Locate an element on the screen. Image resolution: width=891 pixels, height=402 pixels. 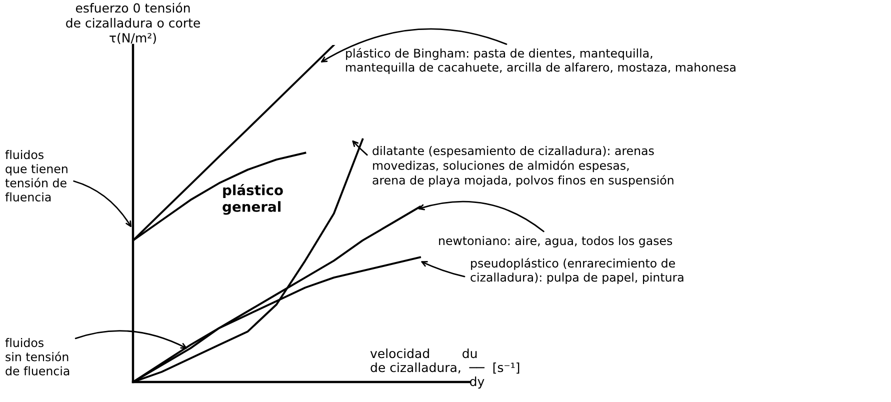
annotation: dilatante (espesamiento de cizalladura): arenas movedizas, soluciones de almidón espesas, arena de playa mojada, polvos finos en suspensión is located at coordinates (523, 166).